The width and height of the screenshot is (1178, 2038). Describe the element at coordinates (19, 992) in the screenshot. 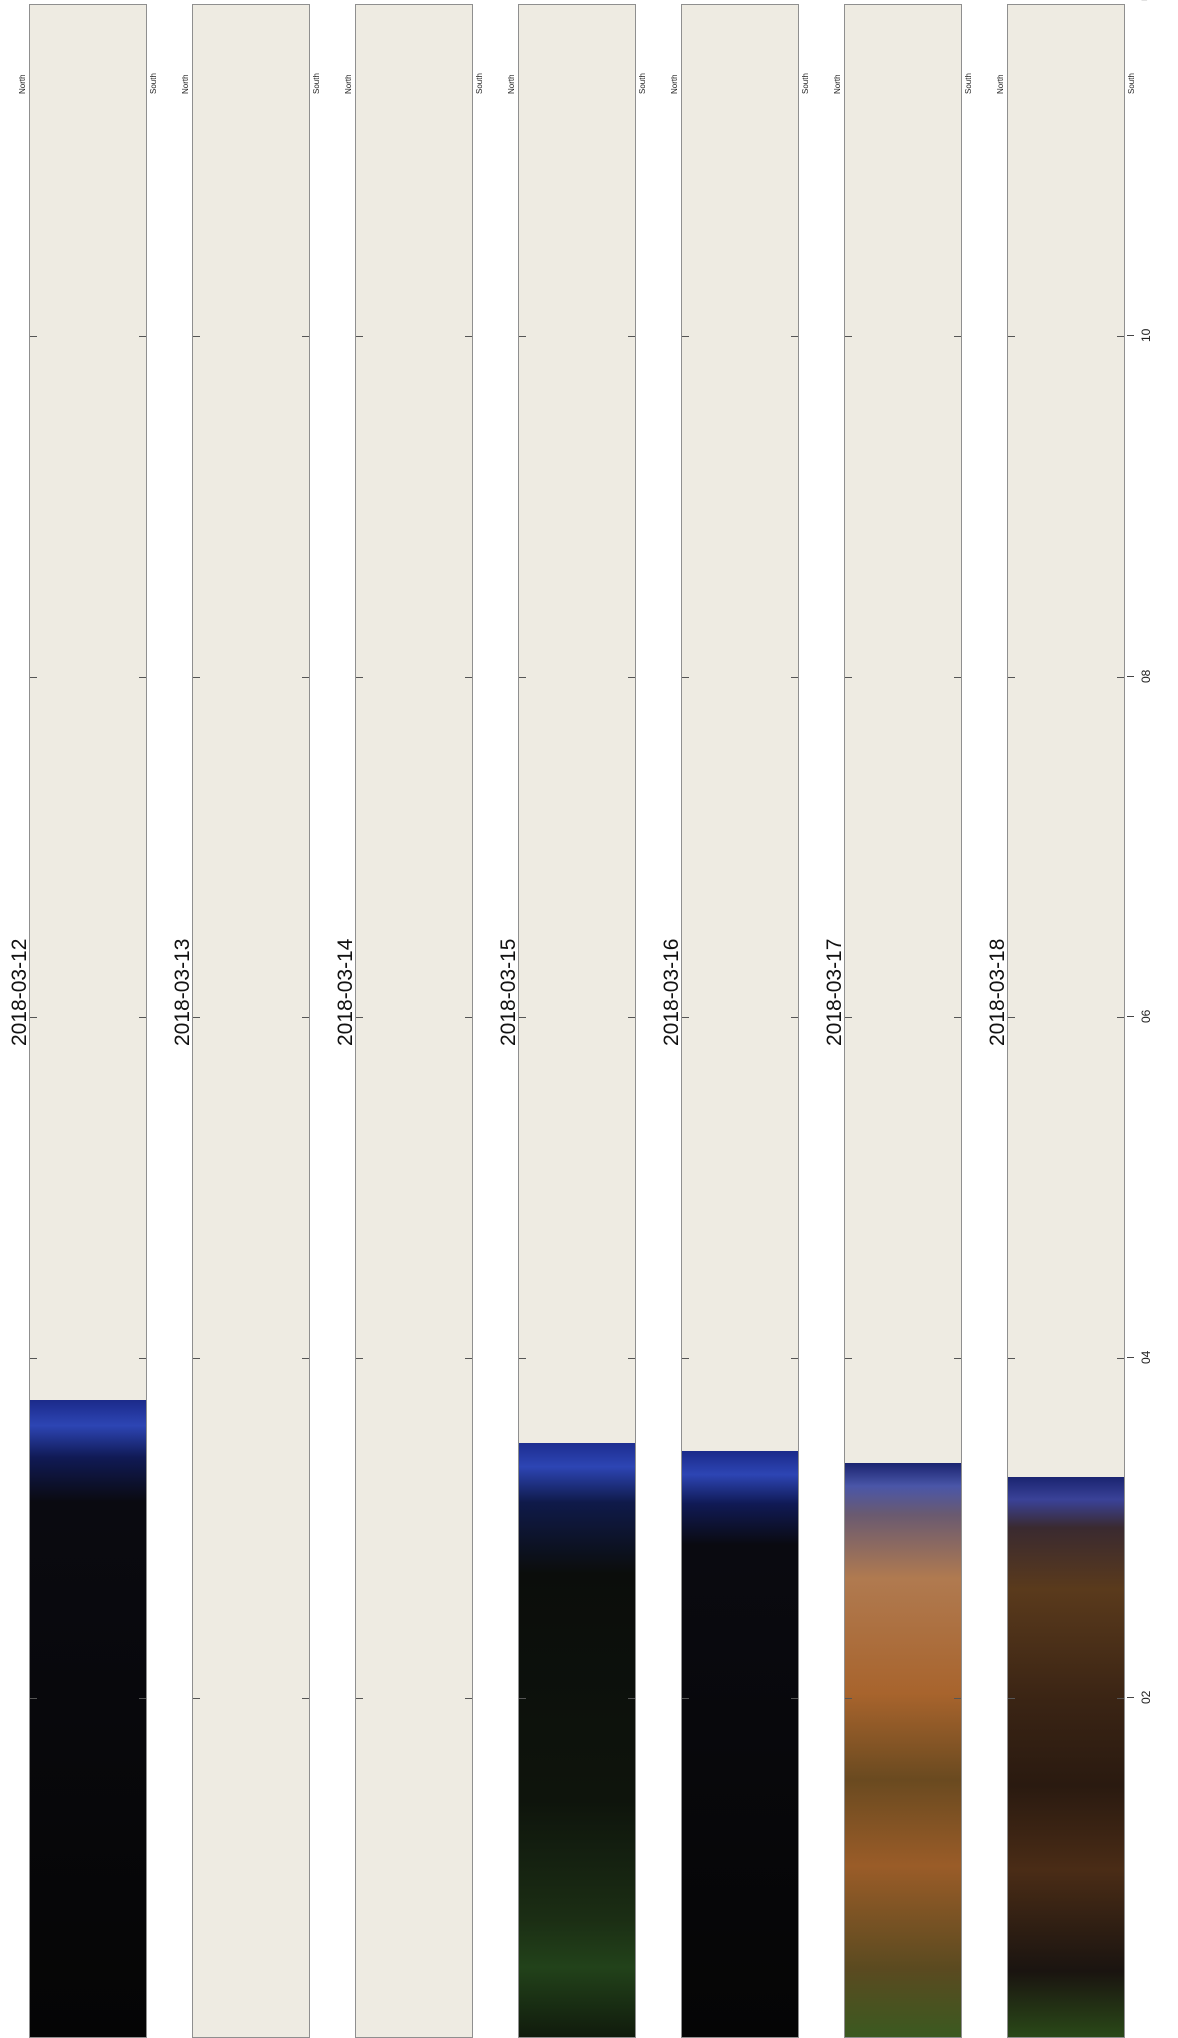

I see `panel-date-label: 2018-03-12` at that location.